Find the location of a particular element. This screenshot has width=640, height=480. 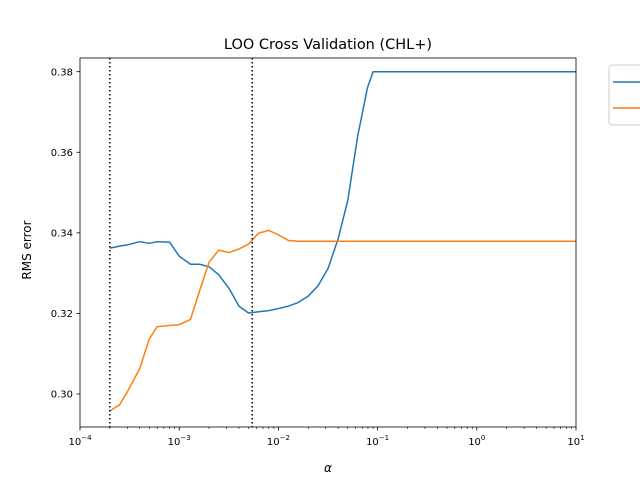

y-axis-label: RMS error is located at coordinates (27, 249).